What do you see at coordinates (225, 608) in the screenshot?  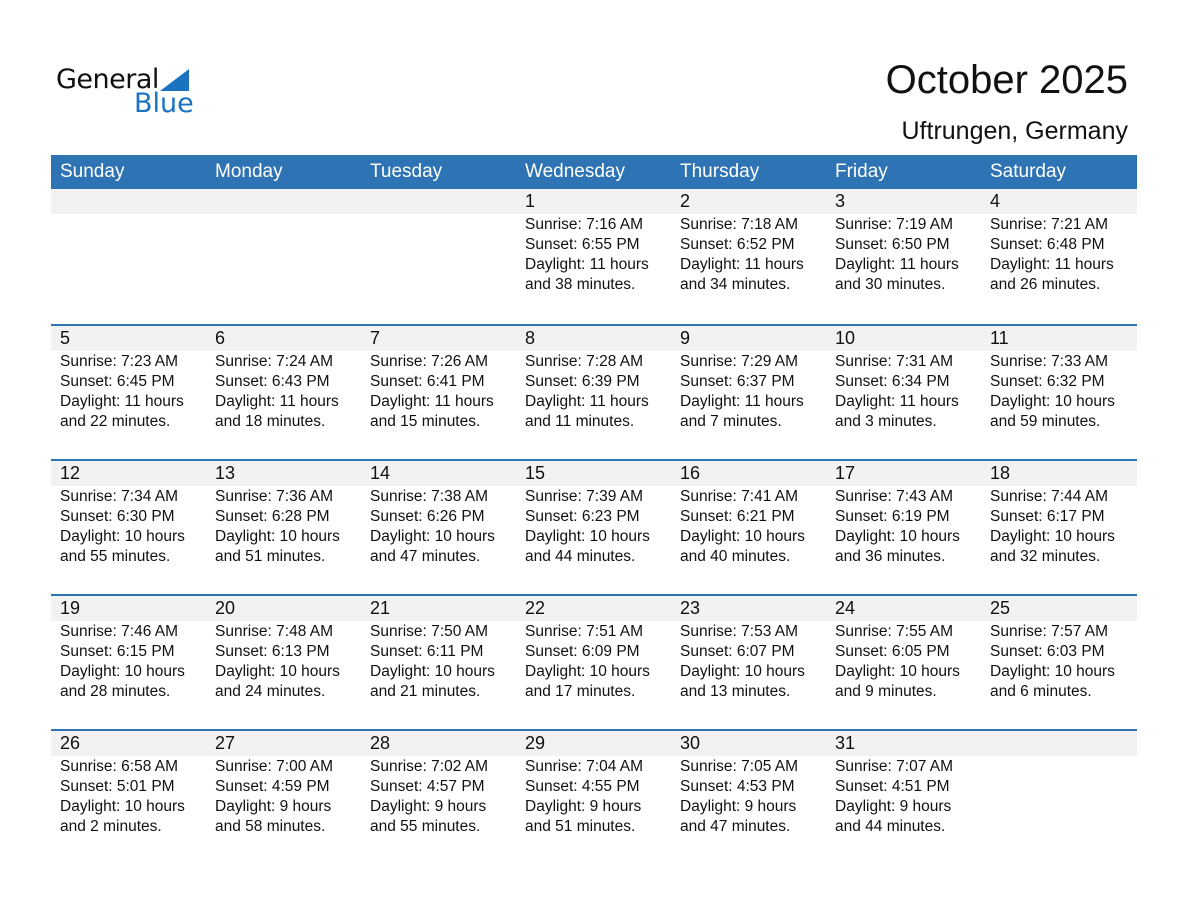 I see `day-number: 20` at bounding box center [225, 608].